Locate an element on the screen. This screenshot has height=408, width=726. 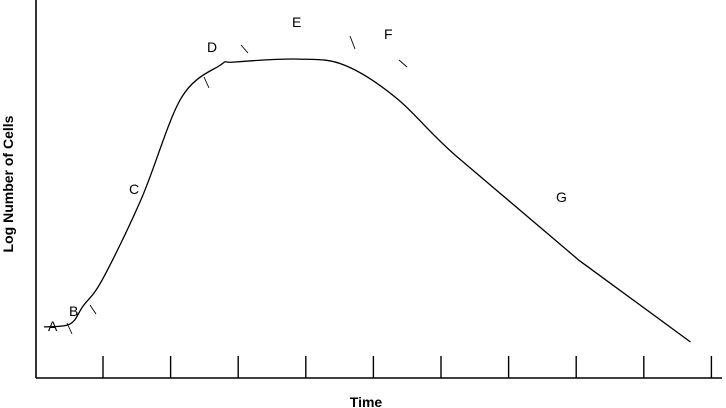
phase-label-e: E is located at coordinates (296, 22).